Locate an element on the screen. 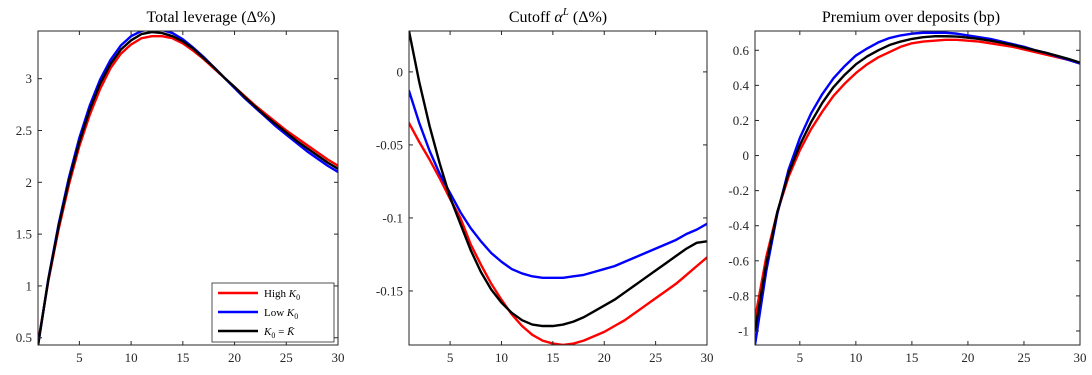 This screenshot has width=1092, height=375. legend: High K0 Low K0 K0 = K̄ is located at coordinates (273, 312).